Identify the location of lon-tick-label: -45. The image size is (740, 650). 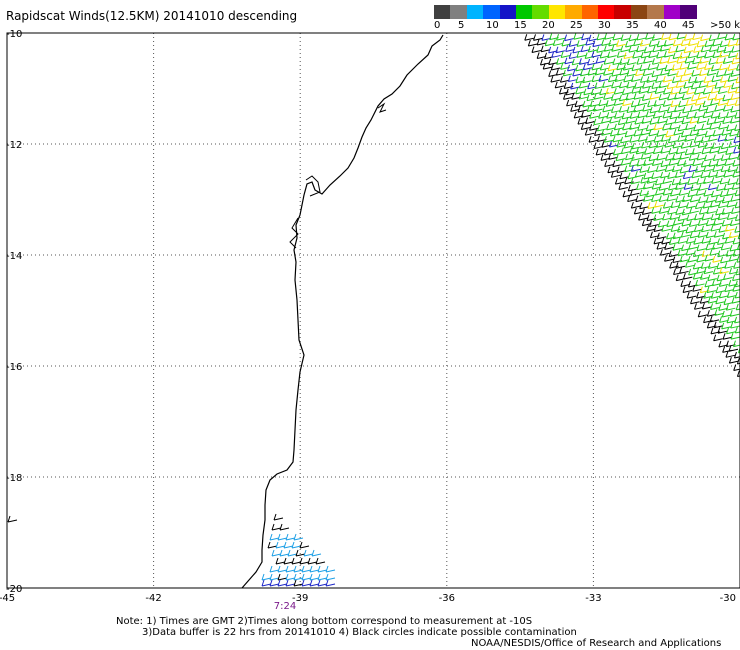
(7, 598).